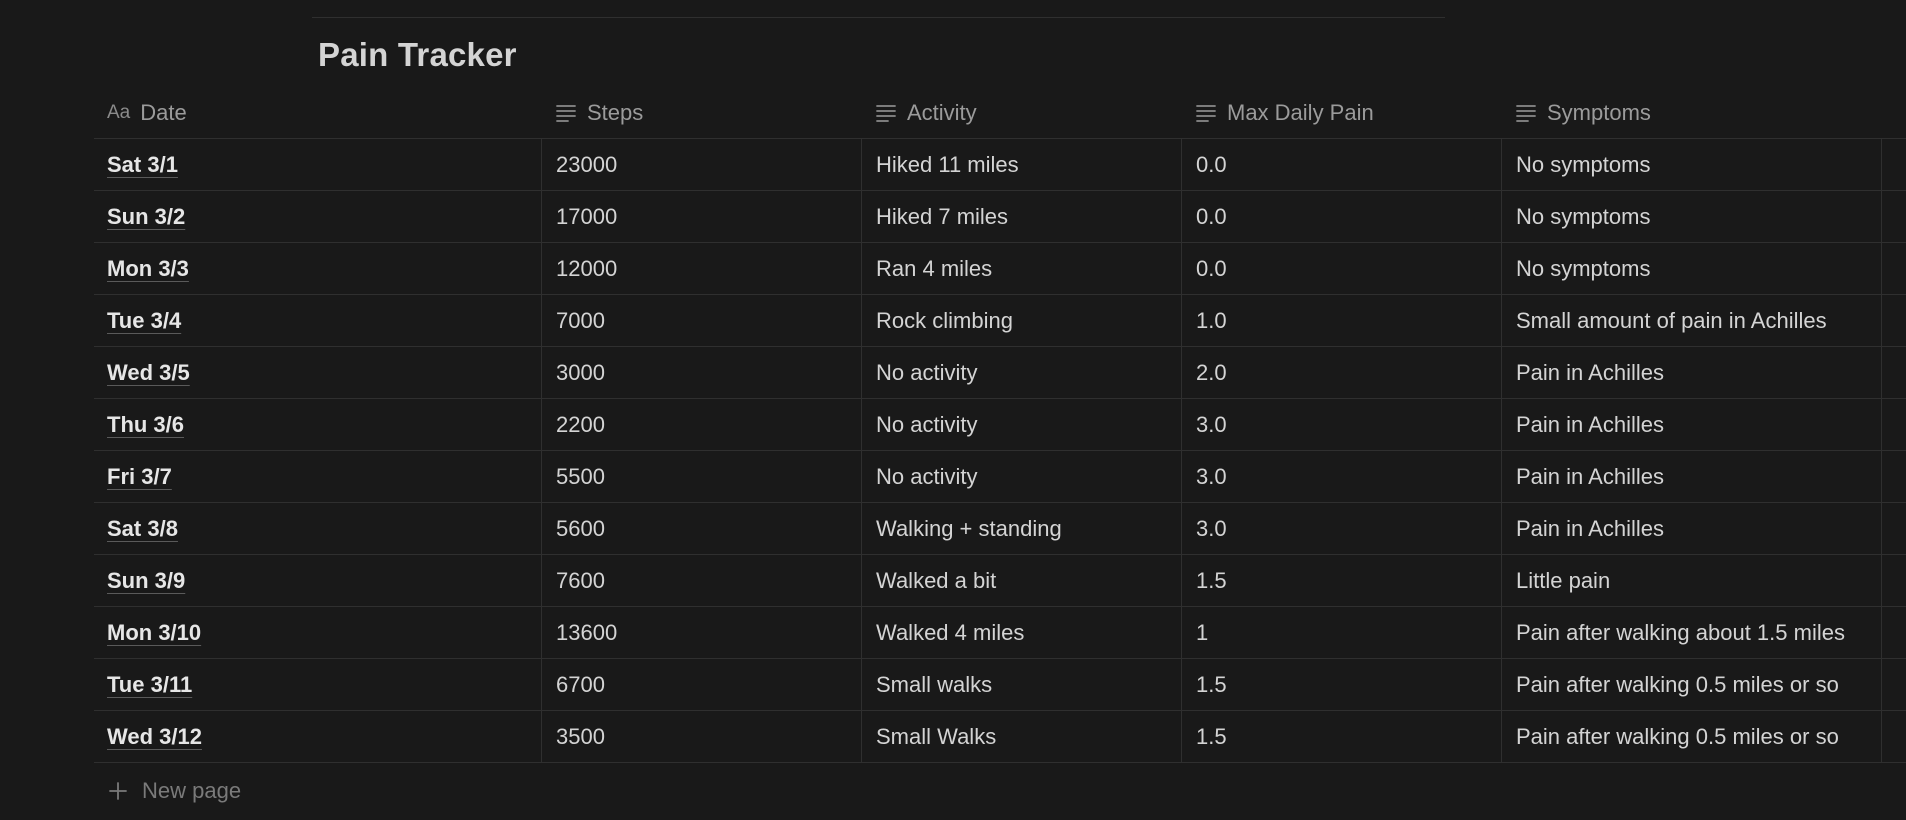 The image size is (1906, 820). Describe the element at coordinates (886, 113) in the screenshot. I see `text-lines-icon` at that location.